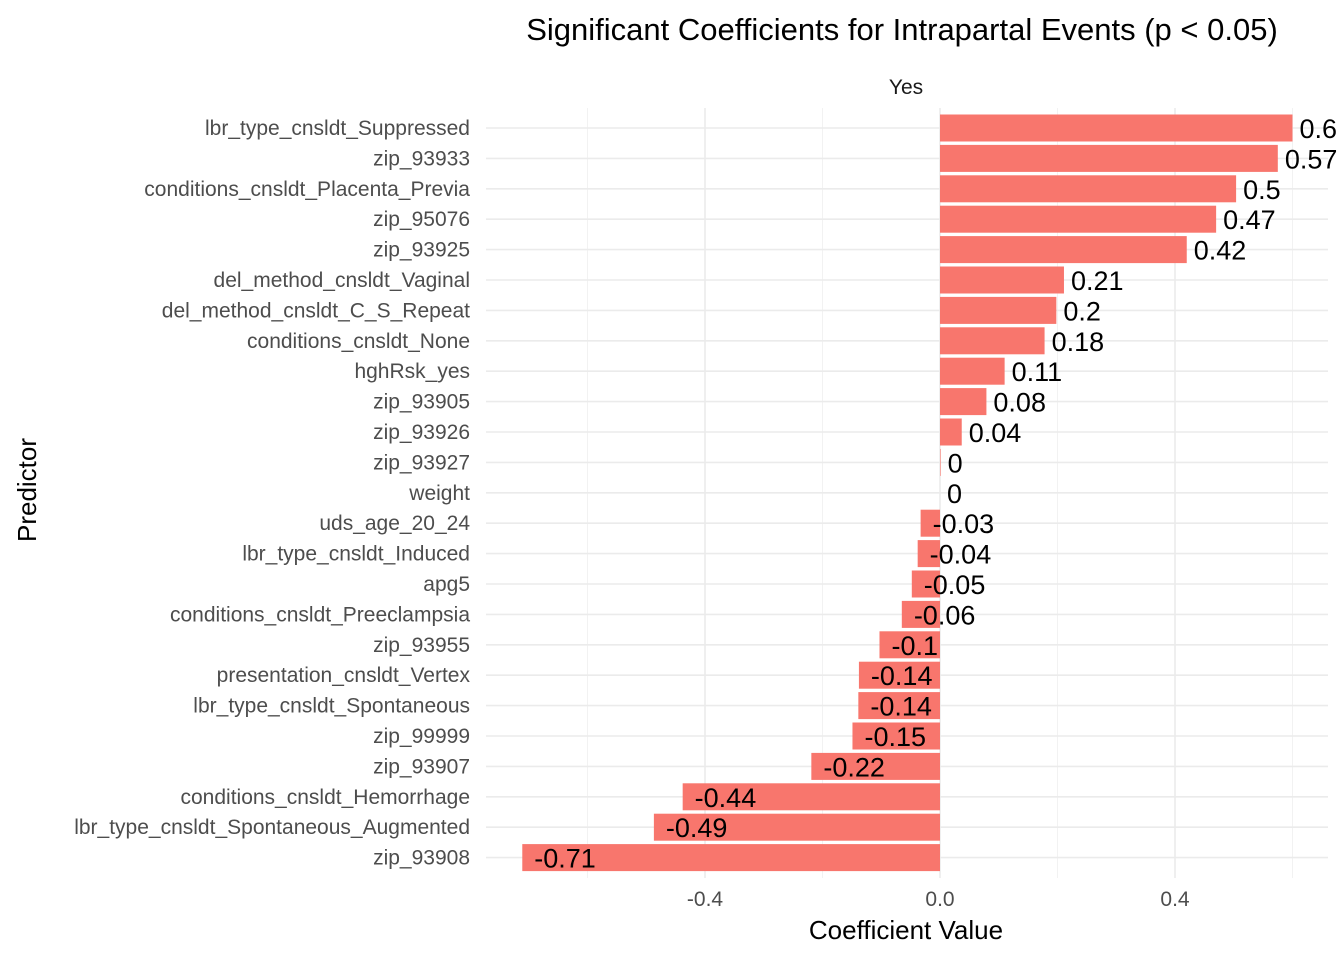  Describe the element at coordinates (1078, 342) in the screenshot. I see `data-label: 0.18` at that location.